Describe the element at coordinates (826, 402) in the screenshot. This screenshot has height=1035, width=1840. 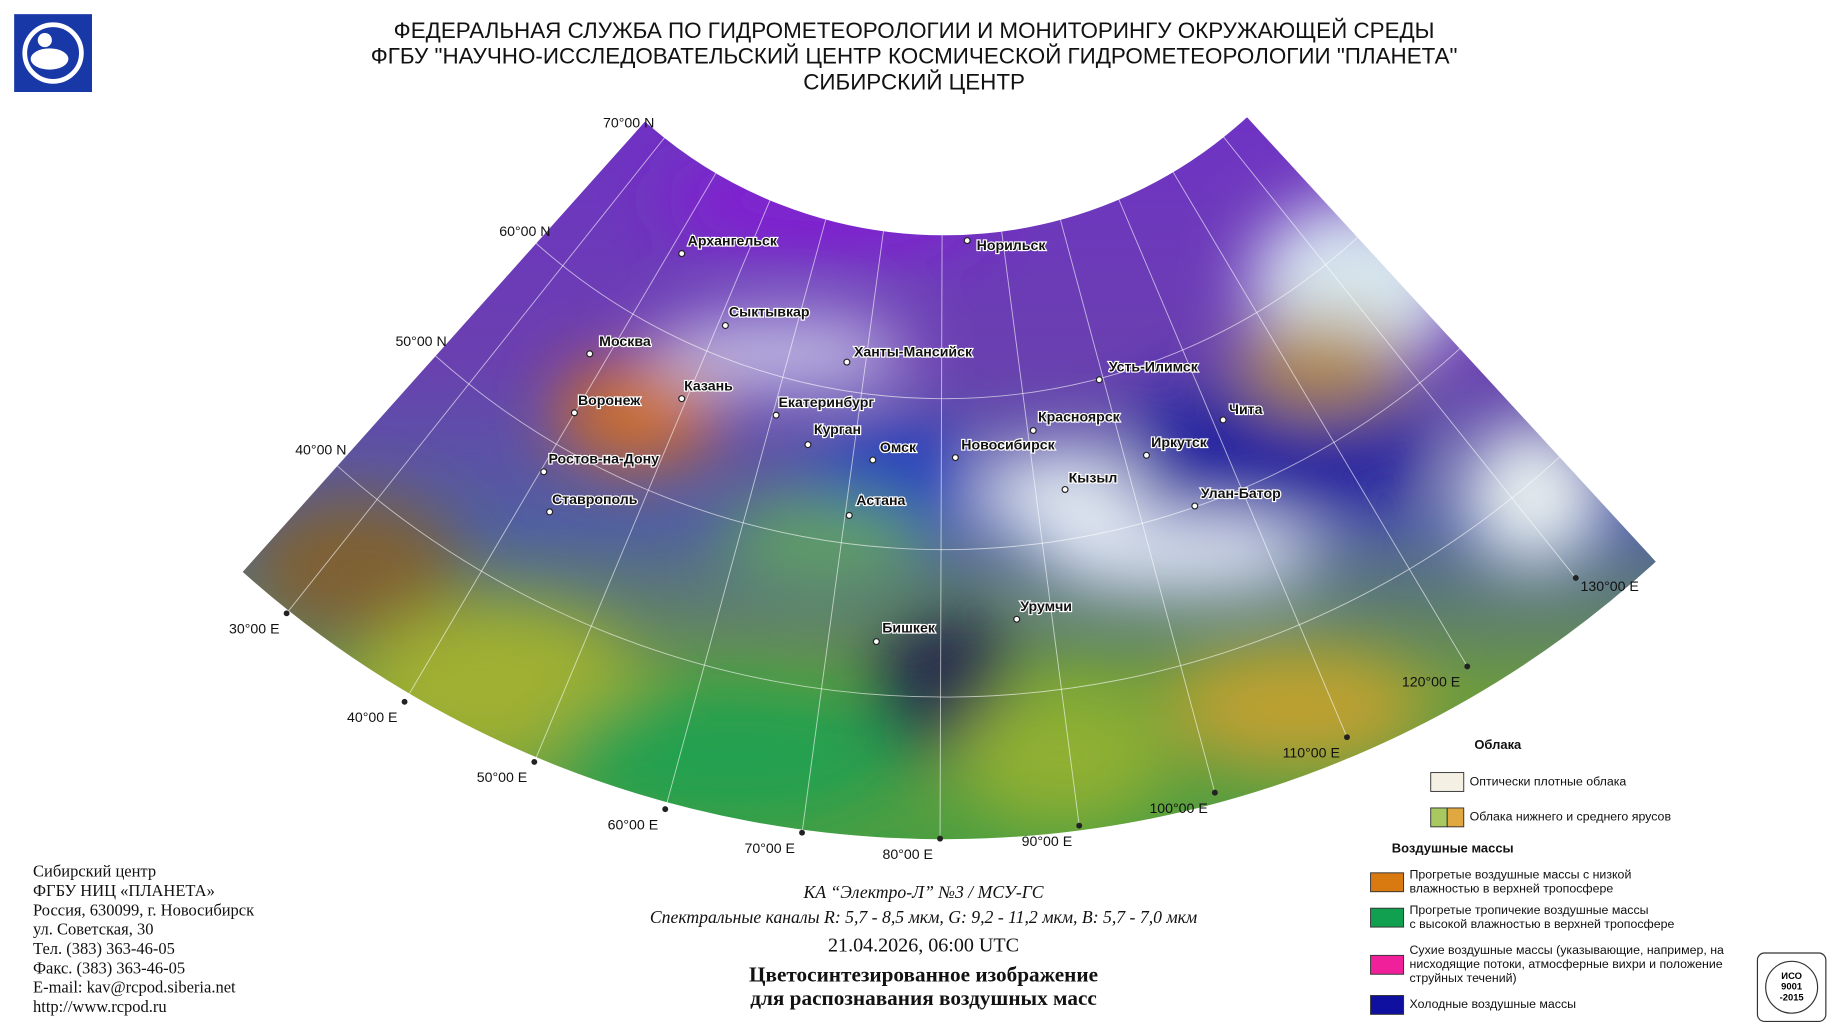
I see `city-label: Екатеринбург` at that location.